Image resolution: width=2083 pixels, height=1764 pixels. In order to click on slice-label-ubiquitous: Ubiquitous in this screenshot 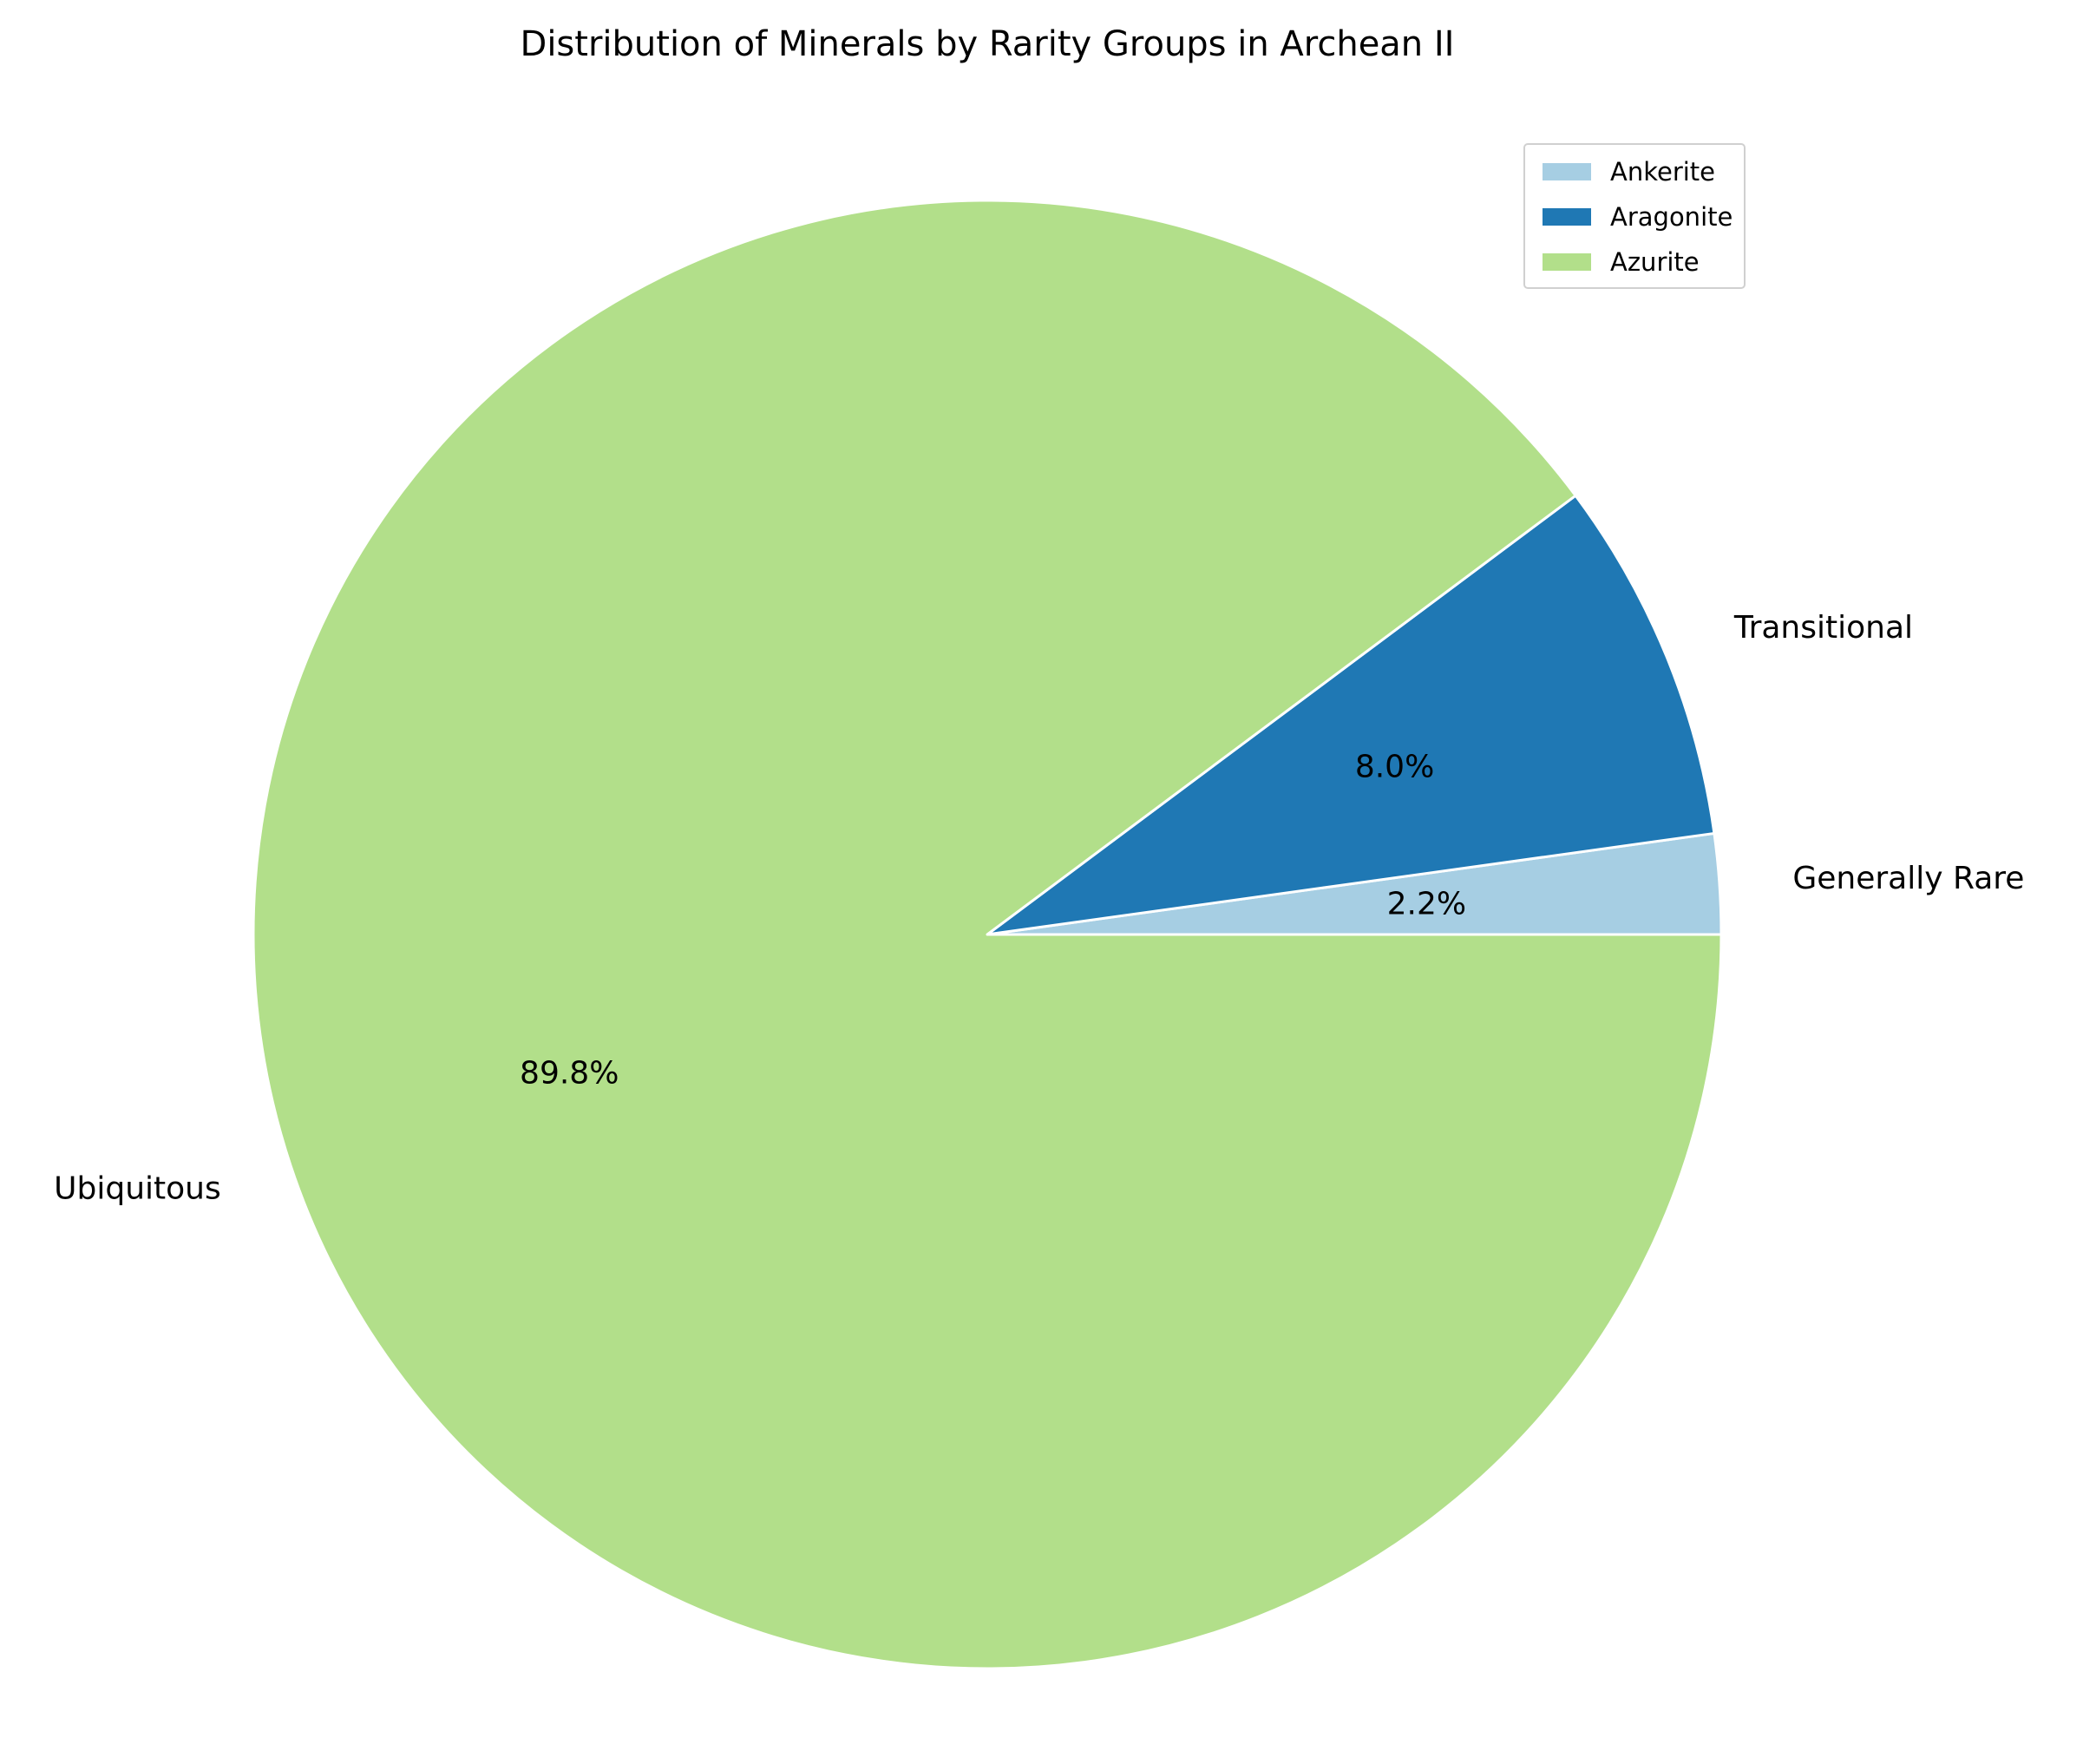, I will do `click(137, 1189)`.